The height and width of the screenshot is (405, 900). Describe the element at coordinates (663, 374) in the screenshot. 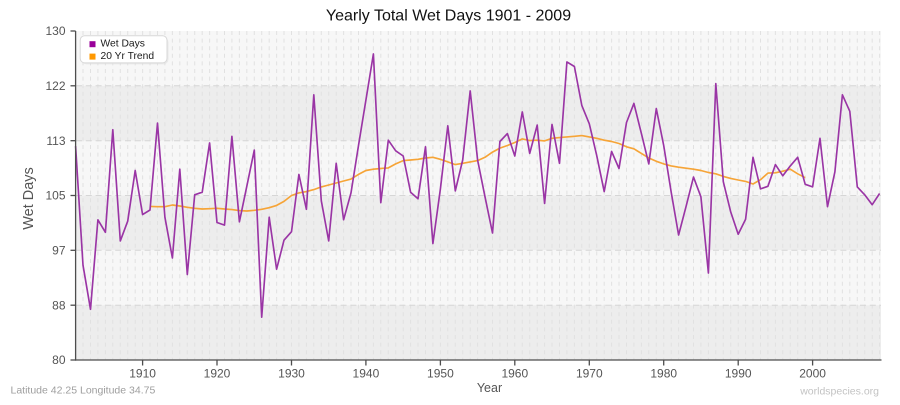

I see `svg-text: 1980` at that location.